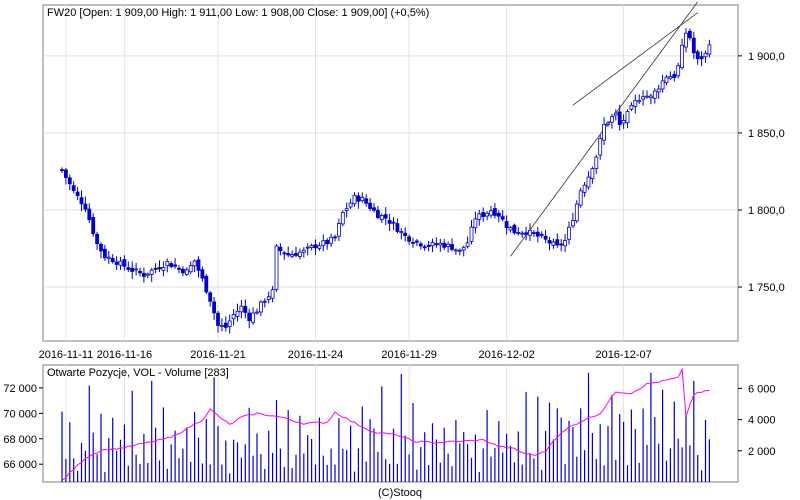 The image size is (800, 500). I want to click on x-tick-label: 2016-11-11, so click(66, 355).